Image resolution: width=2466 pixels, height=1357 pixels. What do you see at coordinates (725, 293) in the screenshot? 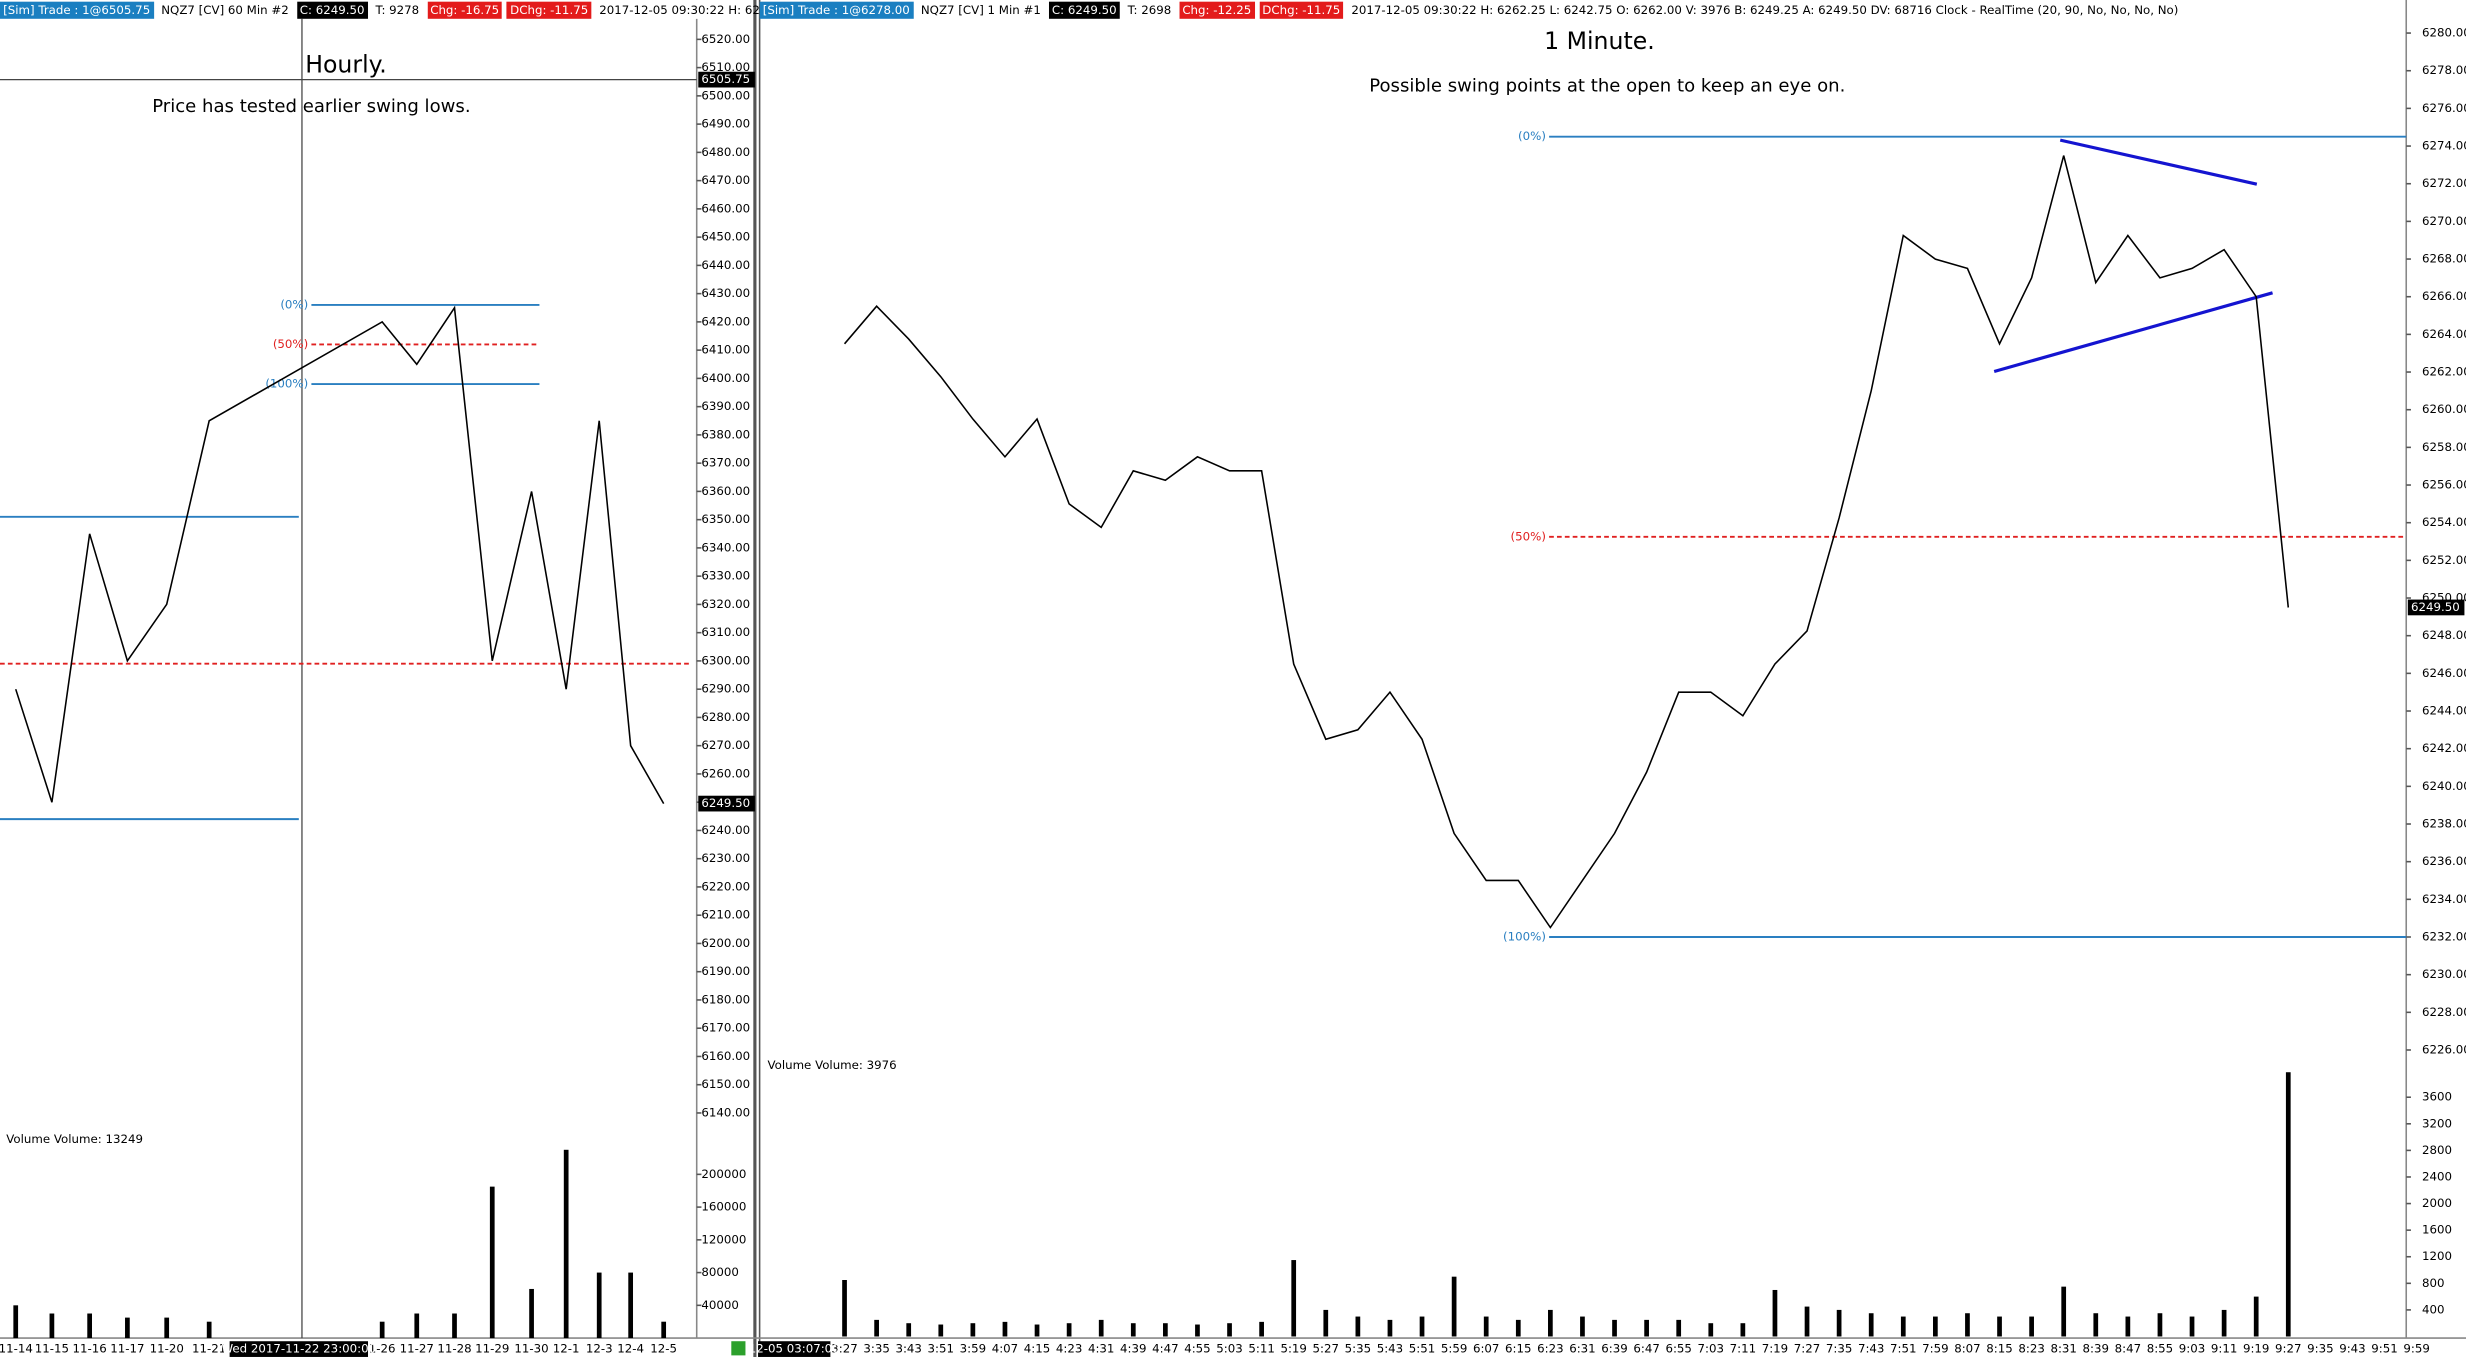
I see `y-tick-label: 6430.00` at bounding box center [725, 293].